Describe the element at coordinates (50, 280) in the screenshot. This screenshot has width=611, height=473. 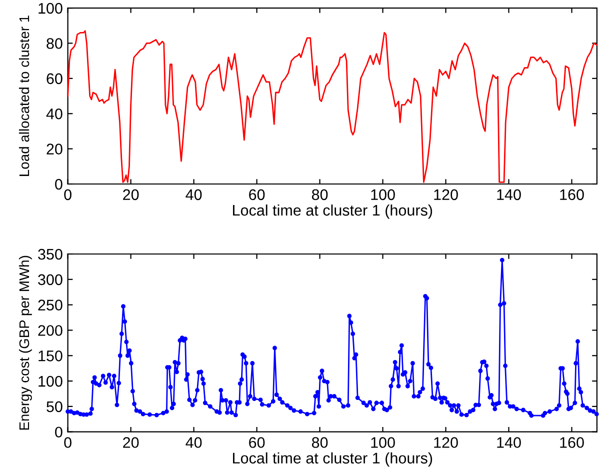
I see `y-tick-label: 300` at that location.